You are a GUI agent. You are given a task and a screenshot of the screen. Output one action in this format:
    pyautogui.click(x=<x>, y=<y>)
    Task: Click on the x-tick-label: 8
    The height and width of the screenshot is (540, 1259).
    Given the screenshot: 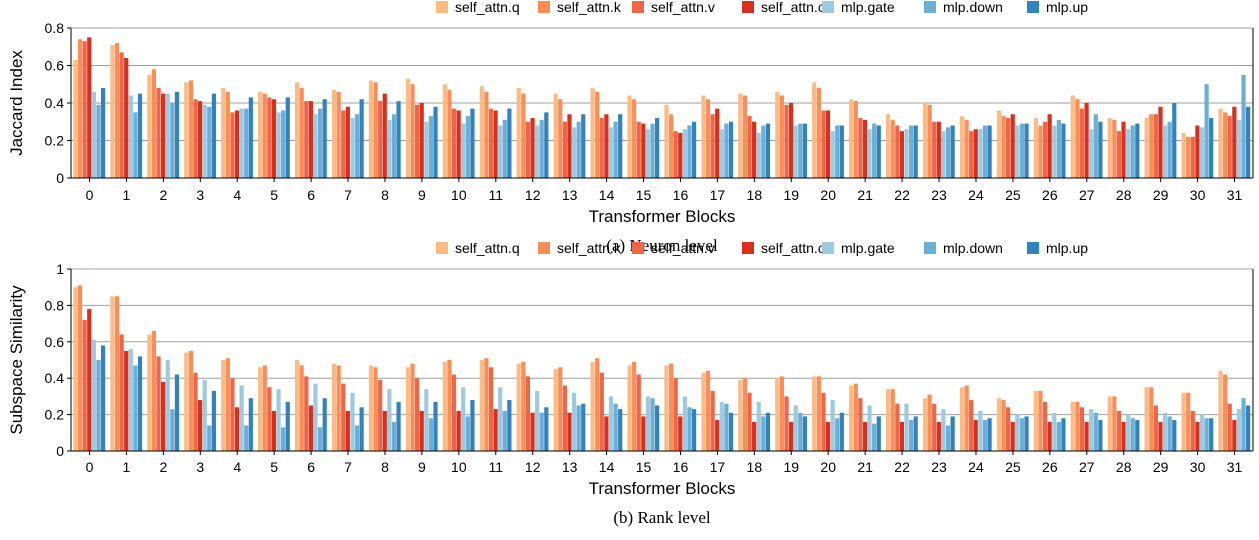 What is the action you would take?
    pyautogui.click(x=385, y=467)
    